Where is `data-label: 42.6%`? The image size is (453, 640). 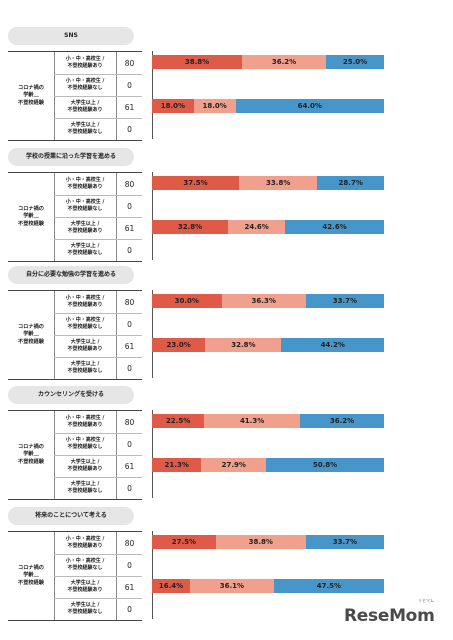 data-label: 42.6% is located at coordinates (334, 227).